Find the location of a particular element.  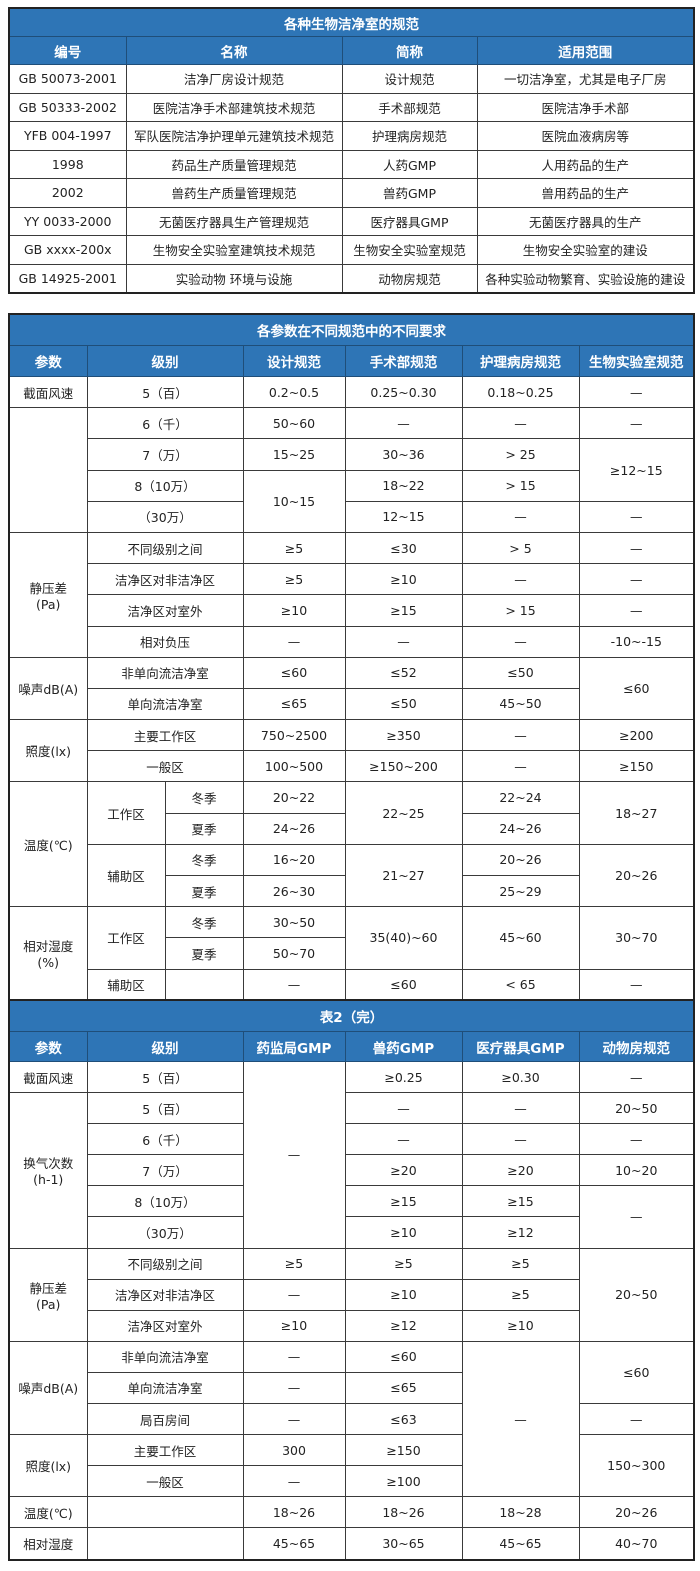

table-row: 一般区 100~500 ≥150~200— ≥150 is located at coordinates (352, 766).